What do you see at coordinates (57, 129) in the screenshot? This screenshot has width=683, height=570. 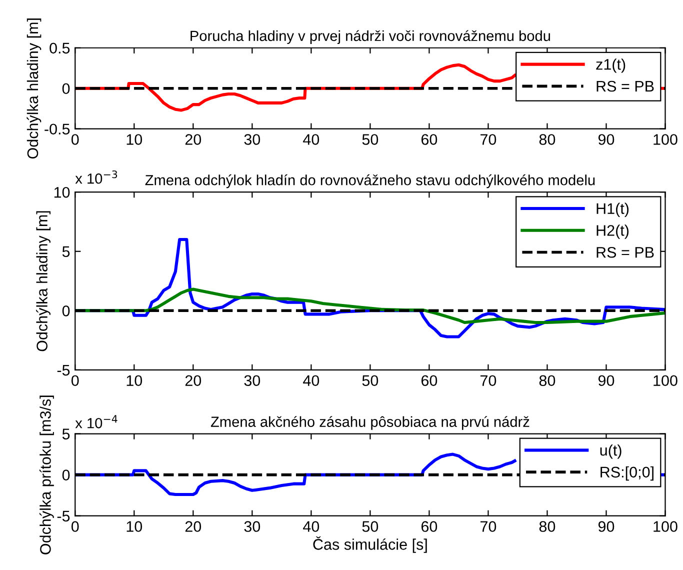 I see `y-tick-label: -0.5` at bounding box center [57, 129].